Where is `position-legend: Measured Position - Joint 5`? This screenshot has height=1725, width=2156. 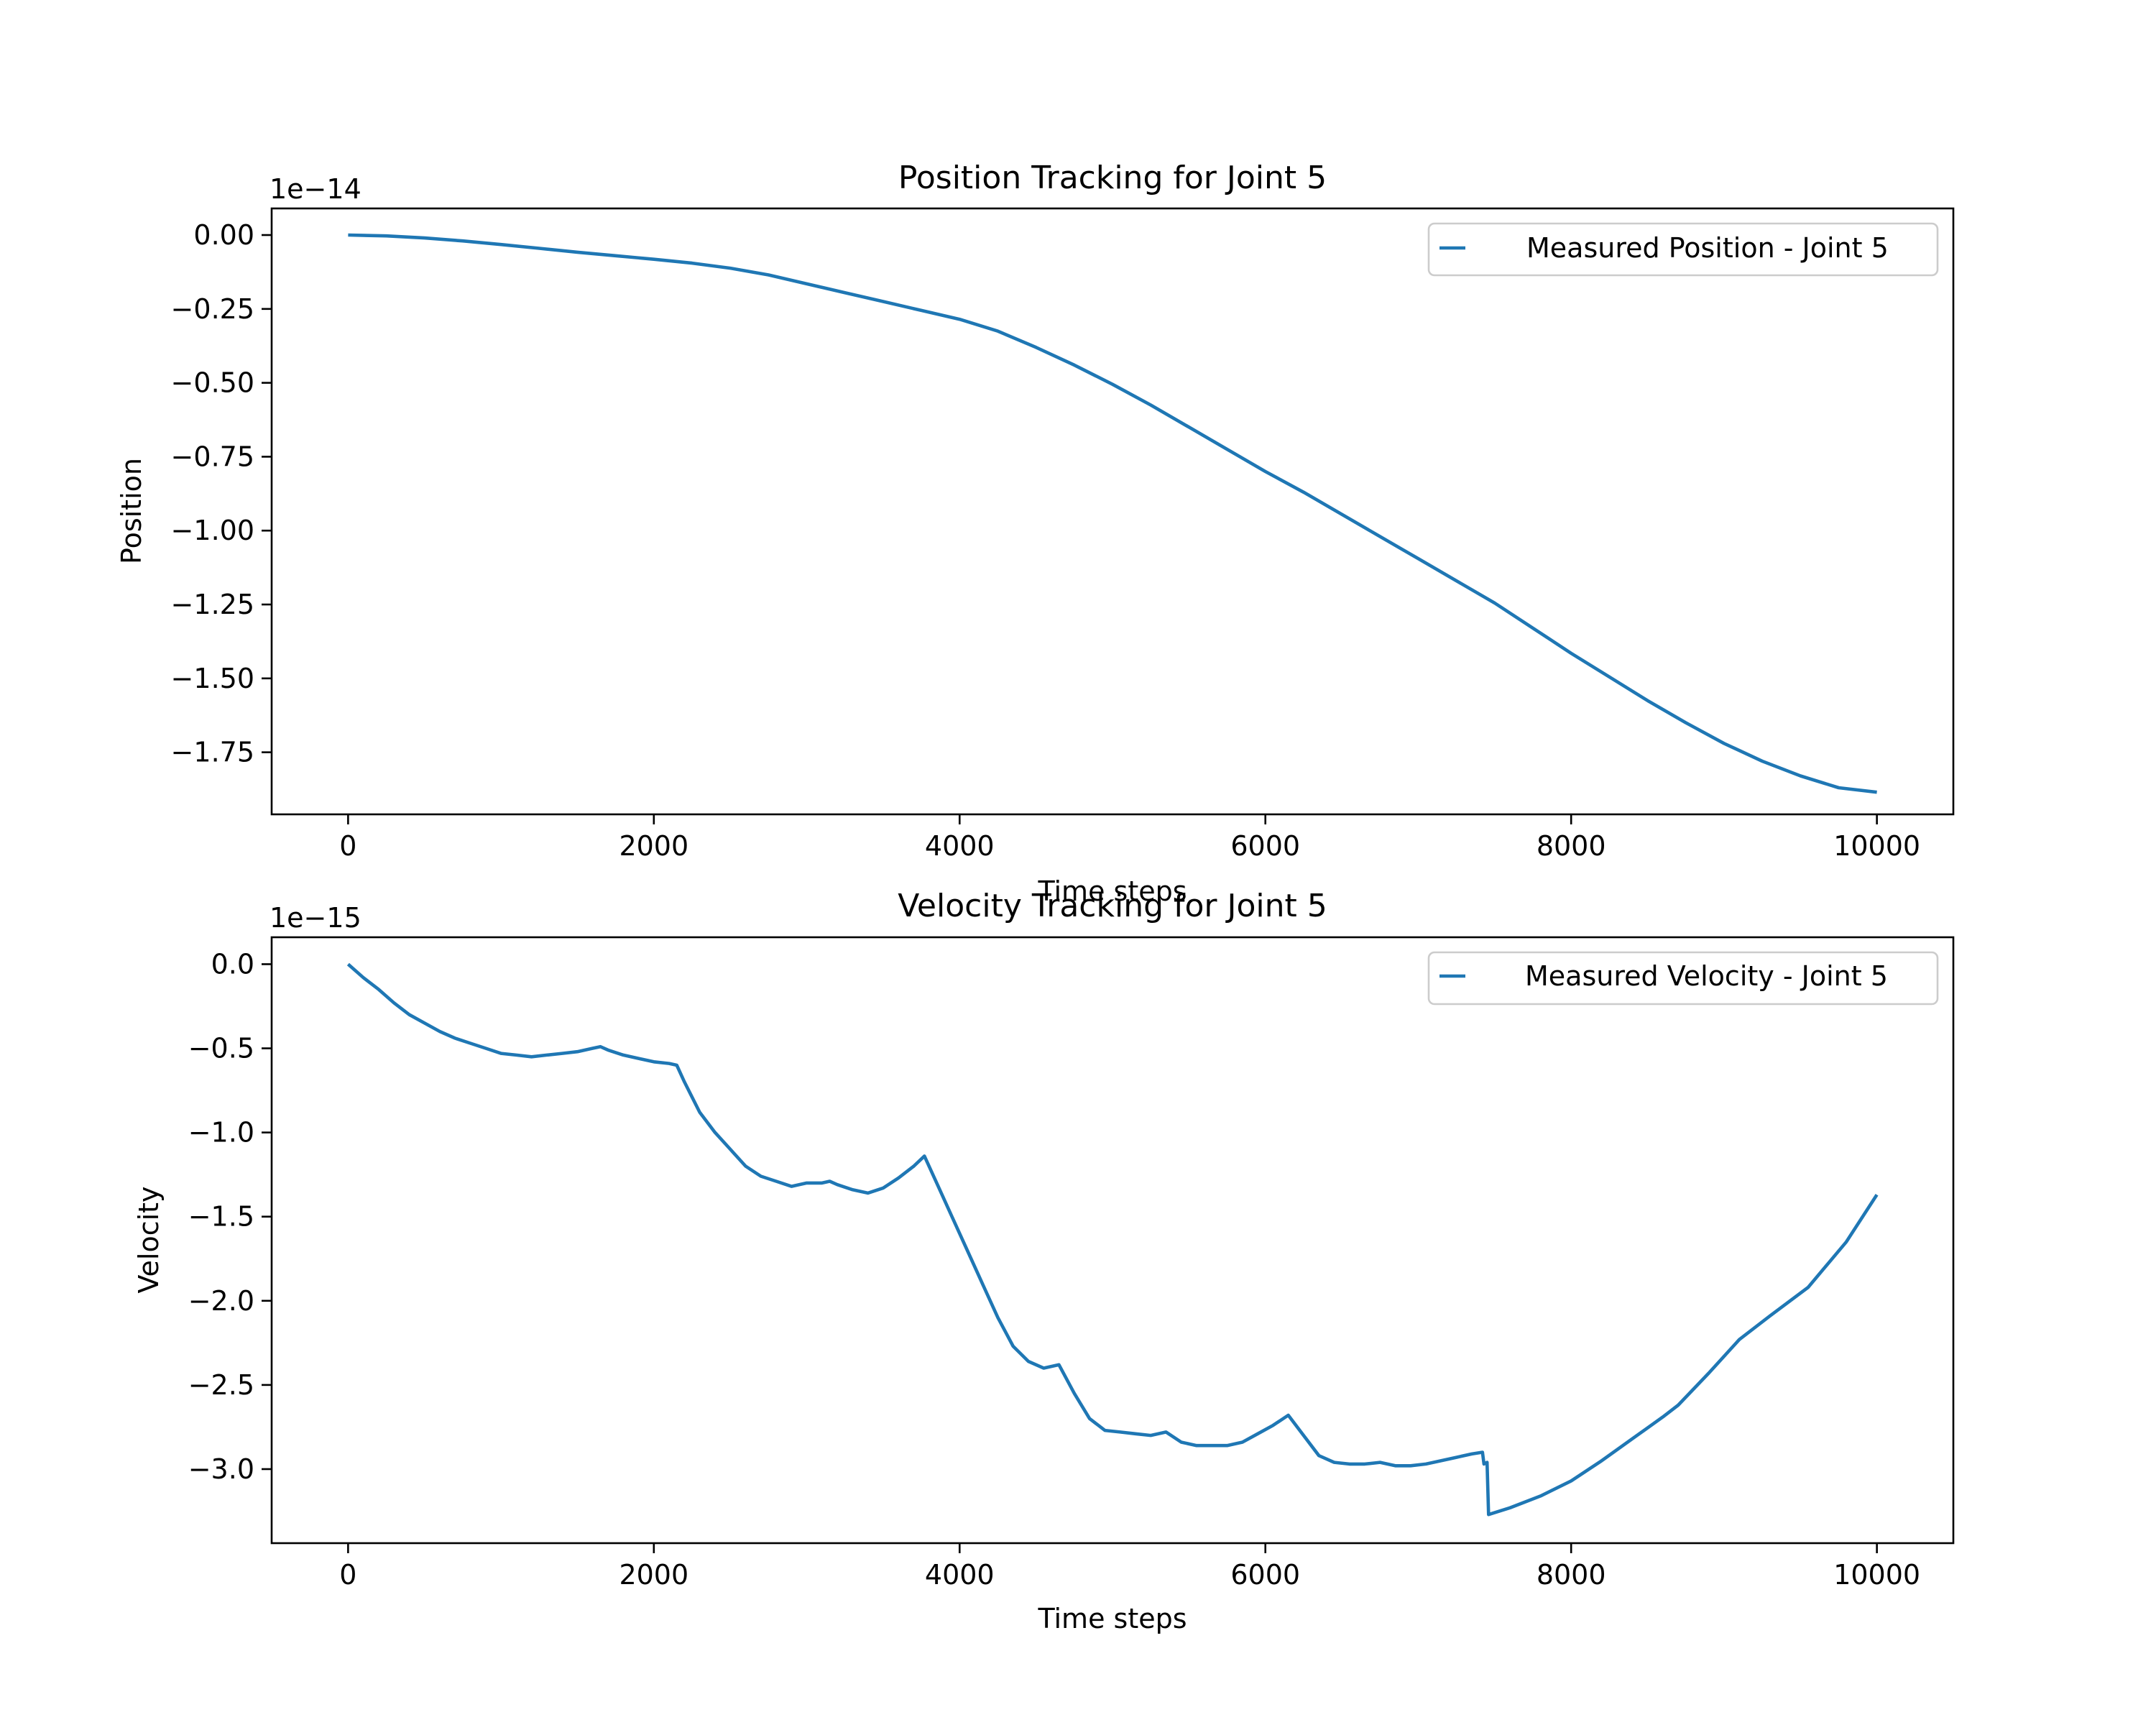 position-legend: Measured Position - Joint 5 is located at coordinates (1683, 249).